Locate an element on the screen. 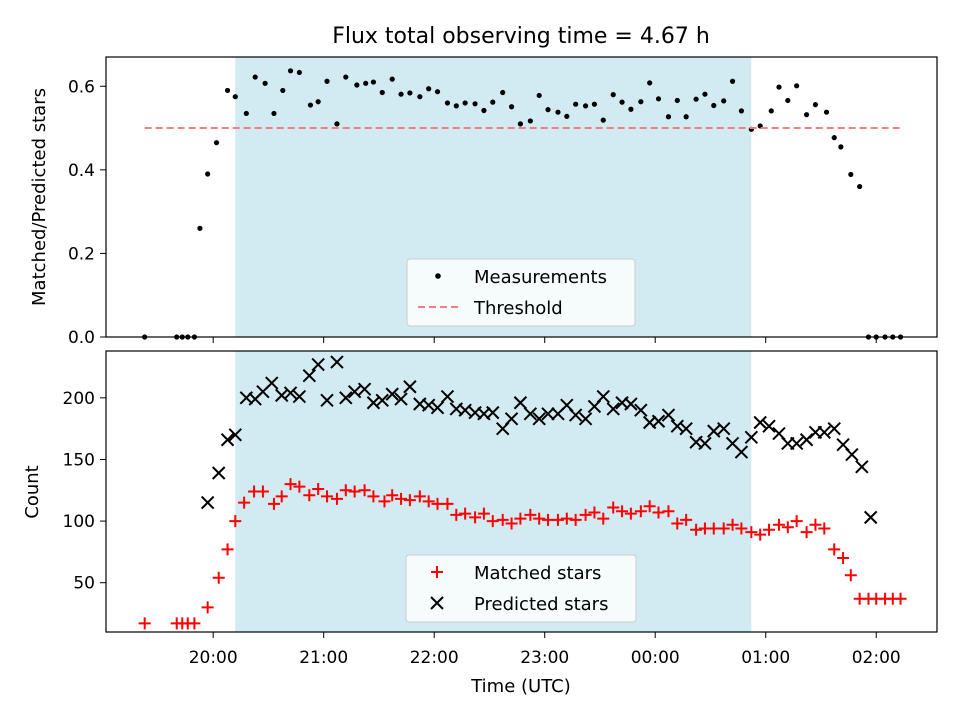  ratio-legend: Measurements Threshold is located at coordinates (521, 292).